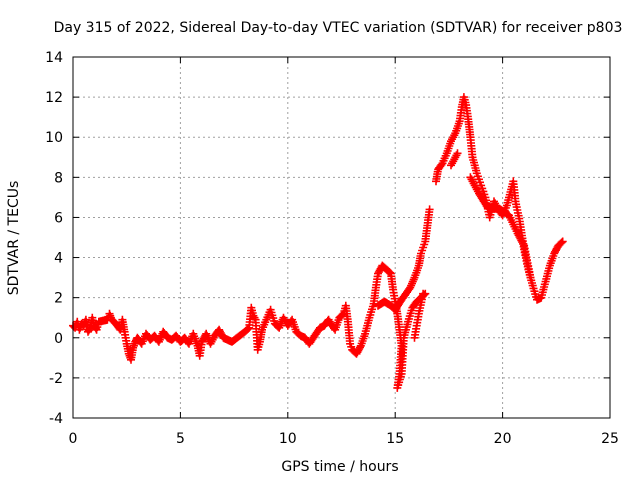 Image resolution: width=640 pixels, height=480 pixels. Describe the element at coordinates (58, 178) in the screenshot. I see `y-tick-label: 8` at that location.